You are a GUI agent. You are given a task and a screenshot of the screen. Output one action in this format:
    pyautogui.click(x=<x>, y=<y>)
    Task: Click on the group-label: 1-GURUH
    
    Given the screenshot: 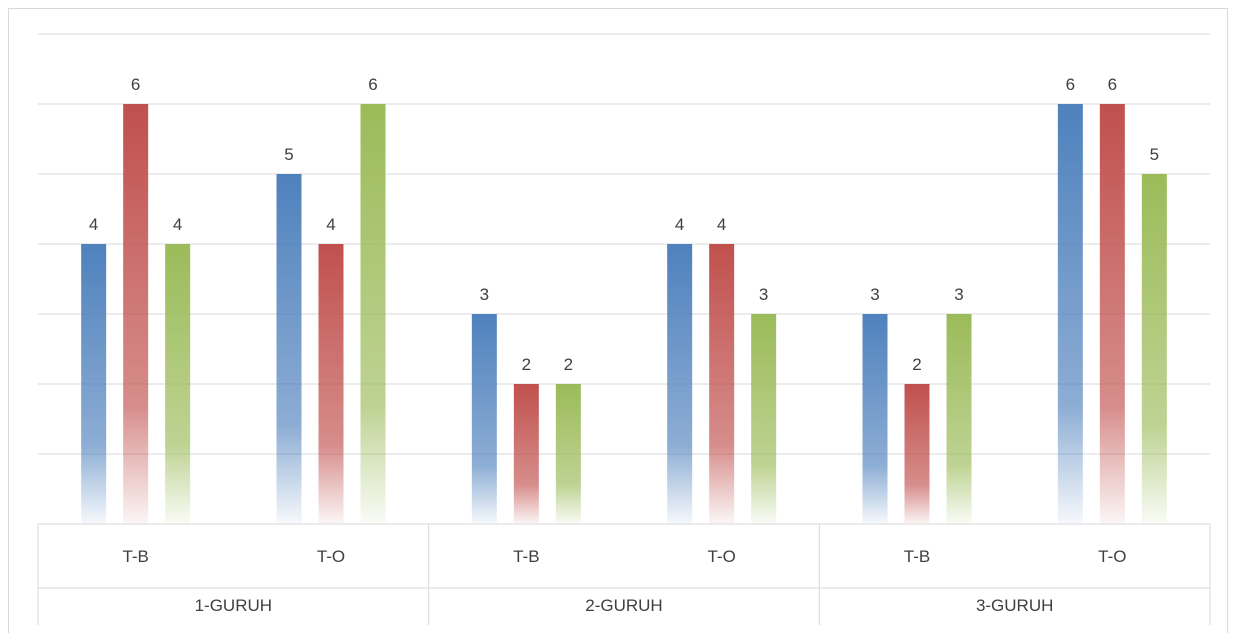 What is the action you would take?
    pyautogui.click(x=233, y=605)
    